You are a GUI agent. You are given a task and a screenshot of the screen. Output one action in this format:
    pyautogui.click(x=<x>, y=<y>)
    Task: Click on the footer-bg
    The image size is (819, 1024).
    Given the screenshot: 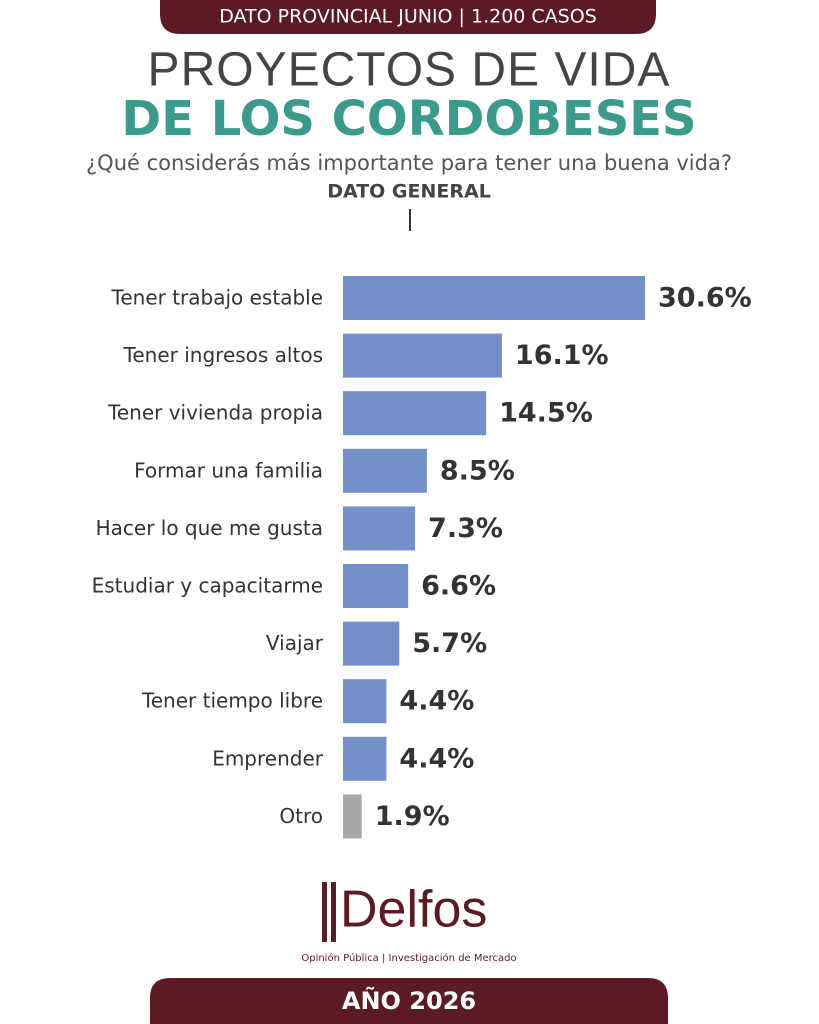 What is the action you would take?
    pyautogui.click(x=409, y=1001)
    